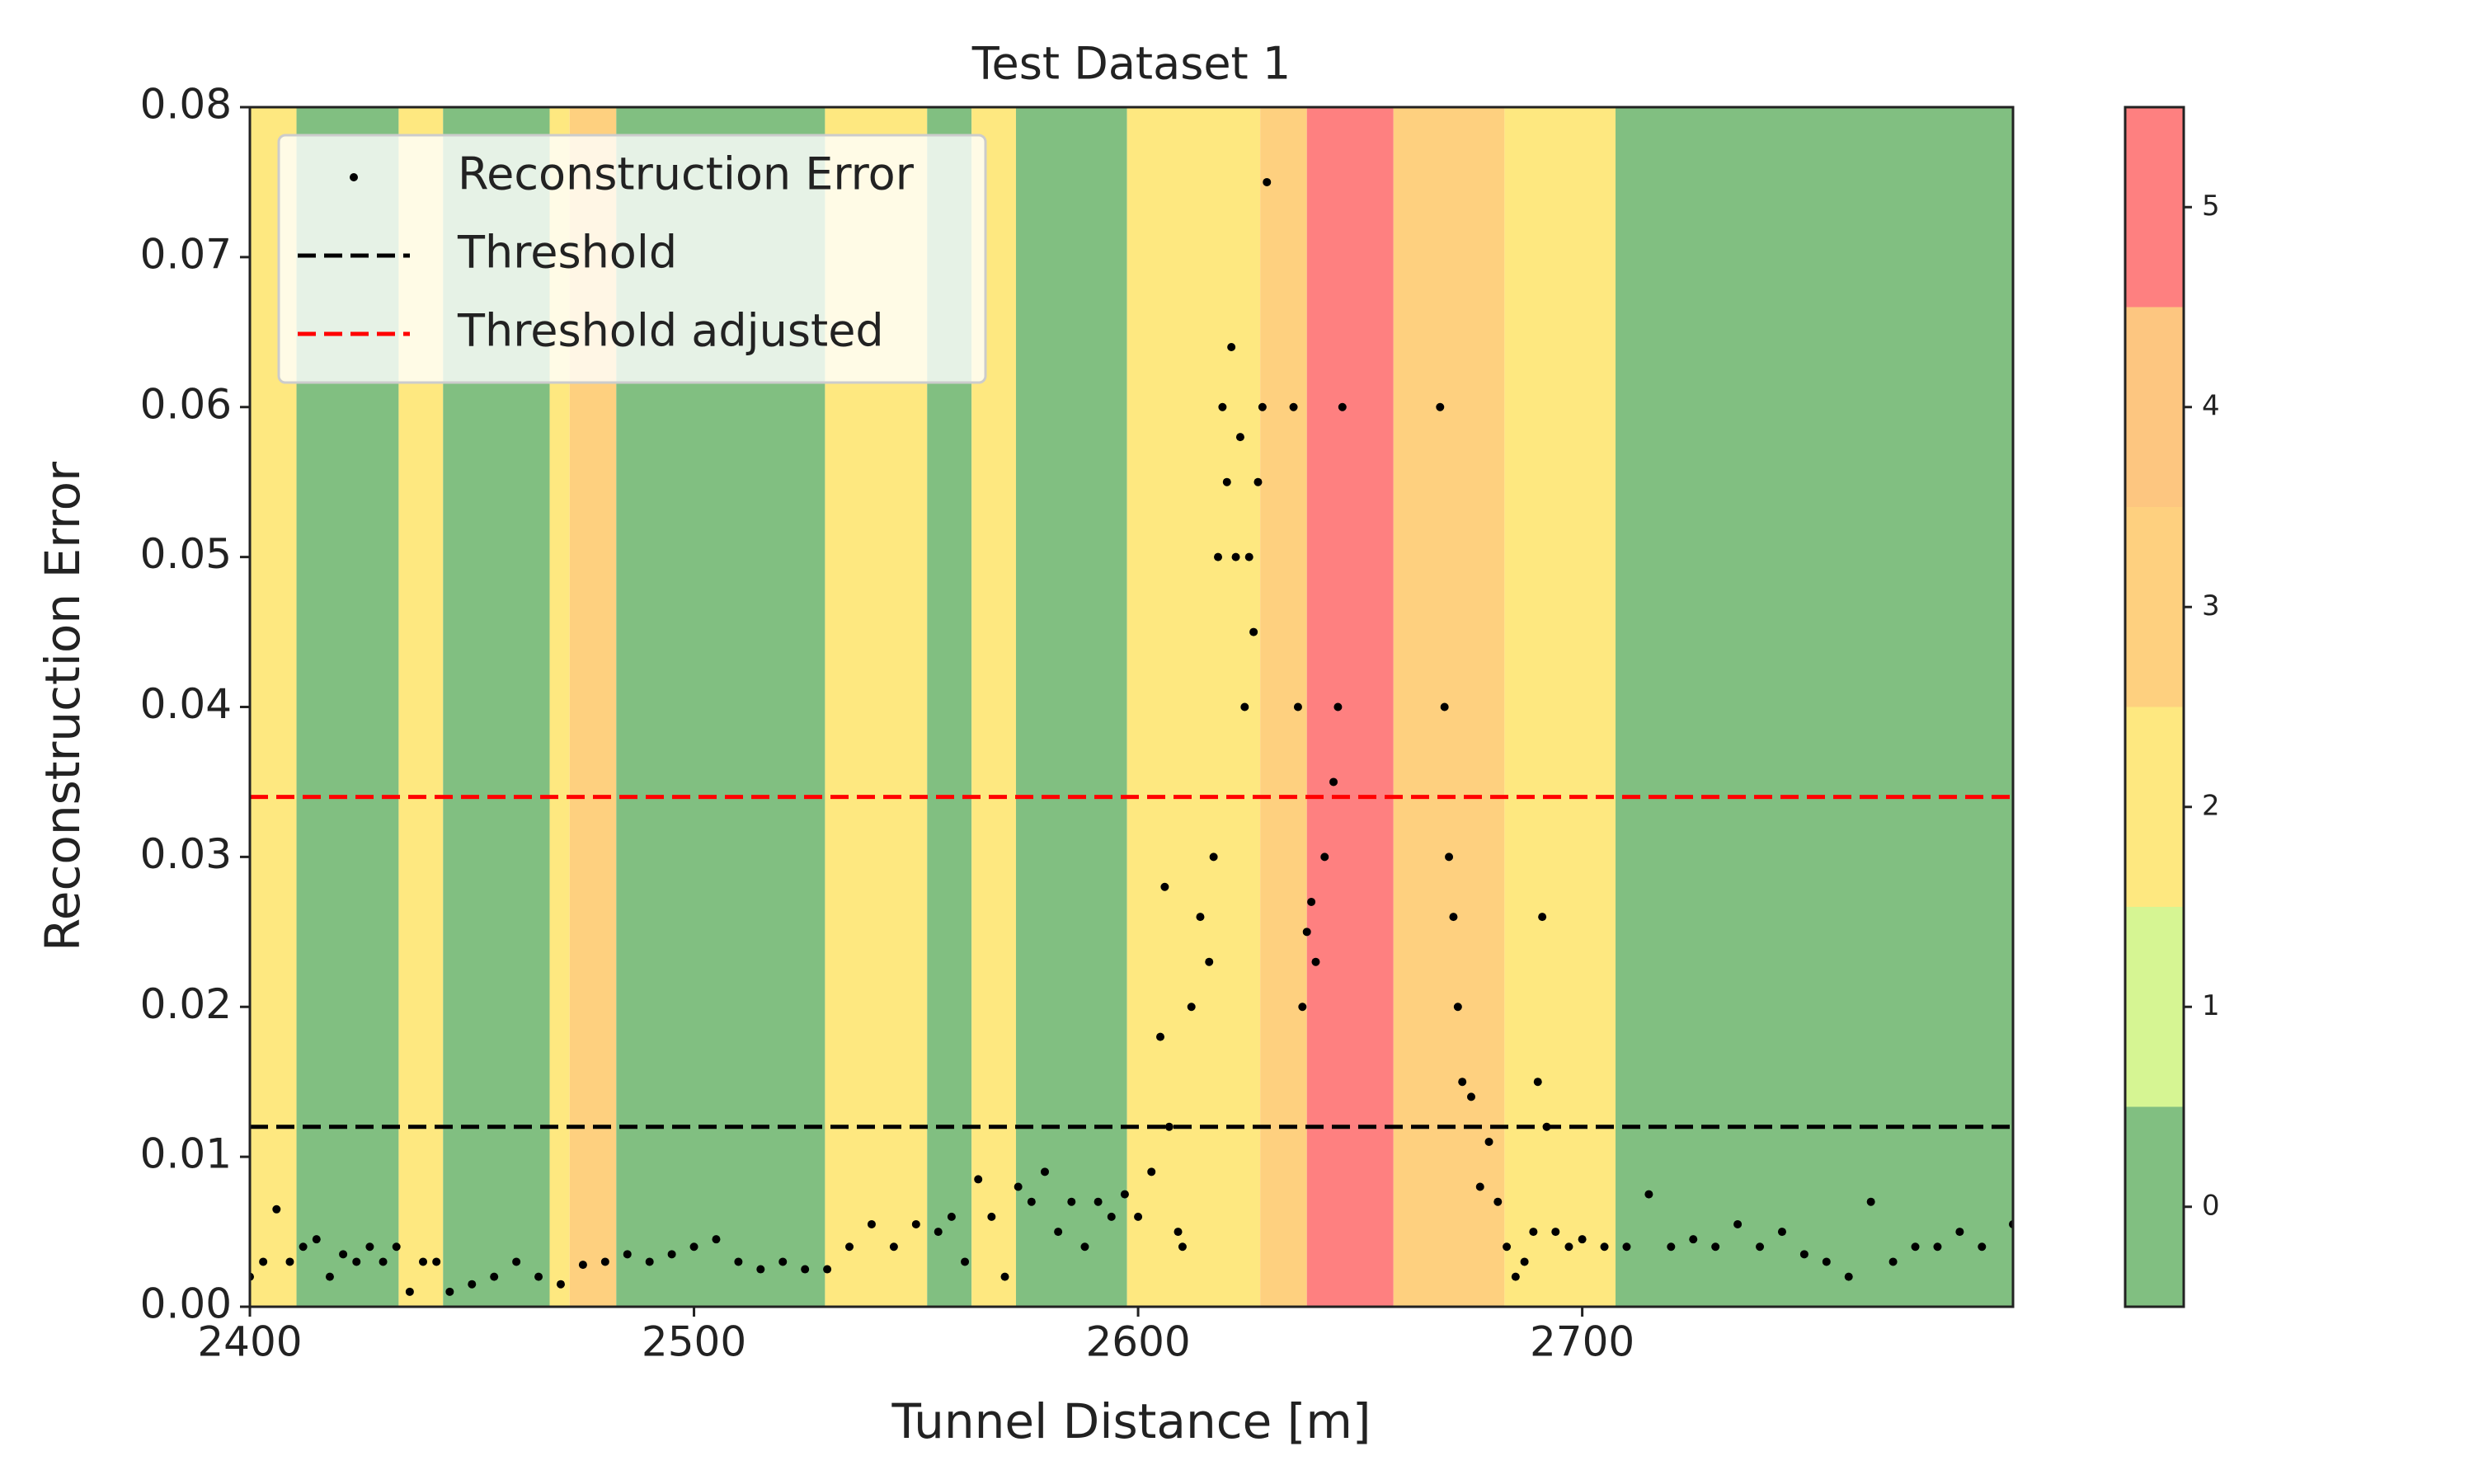 The height and width of the screenshot is (1484, 2474). I want to click on colorbar-tick-label: 4, so click(2211, 405).